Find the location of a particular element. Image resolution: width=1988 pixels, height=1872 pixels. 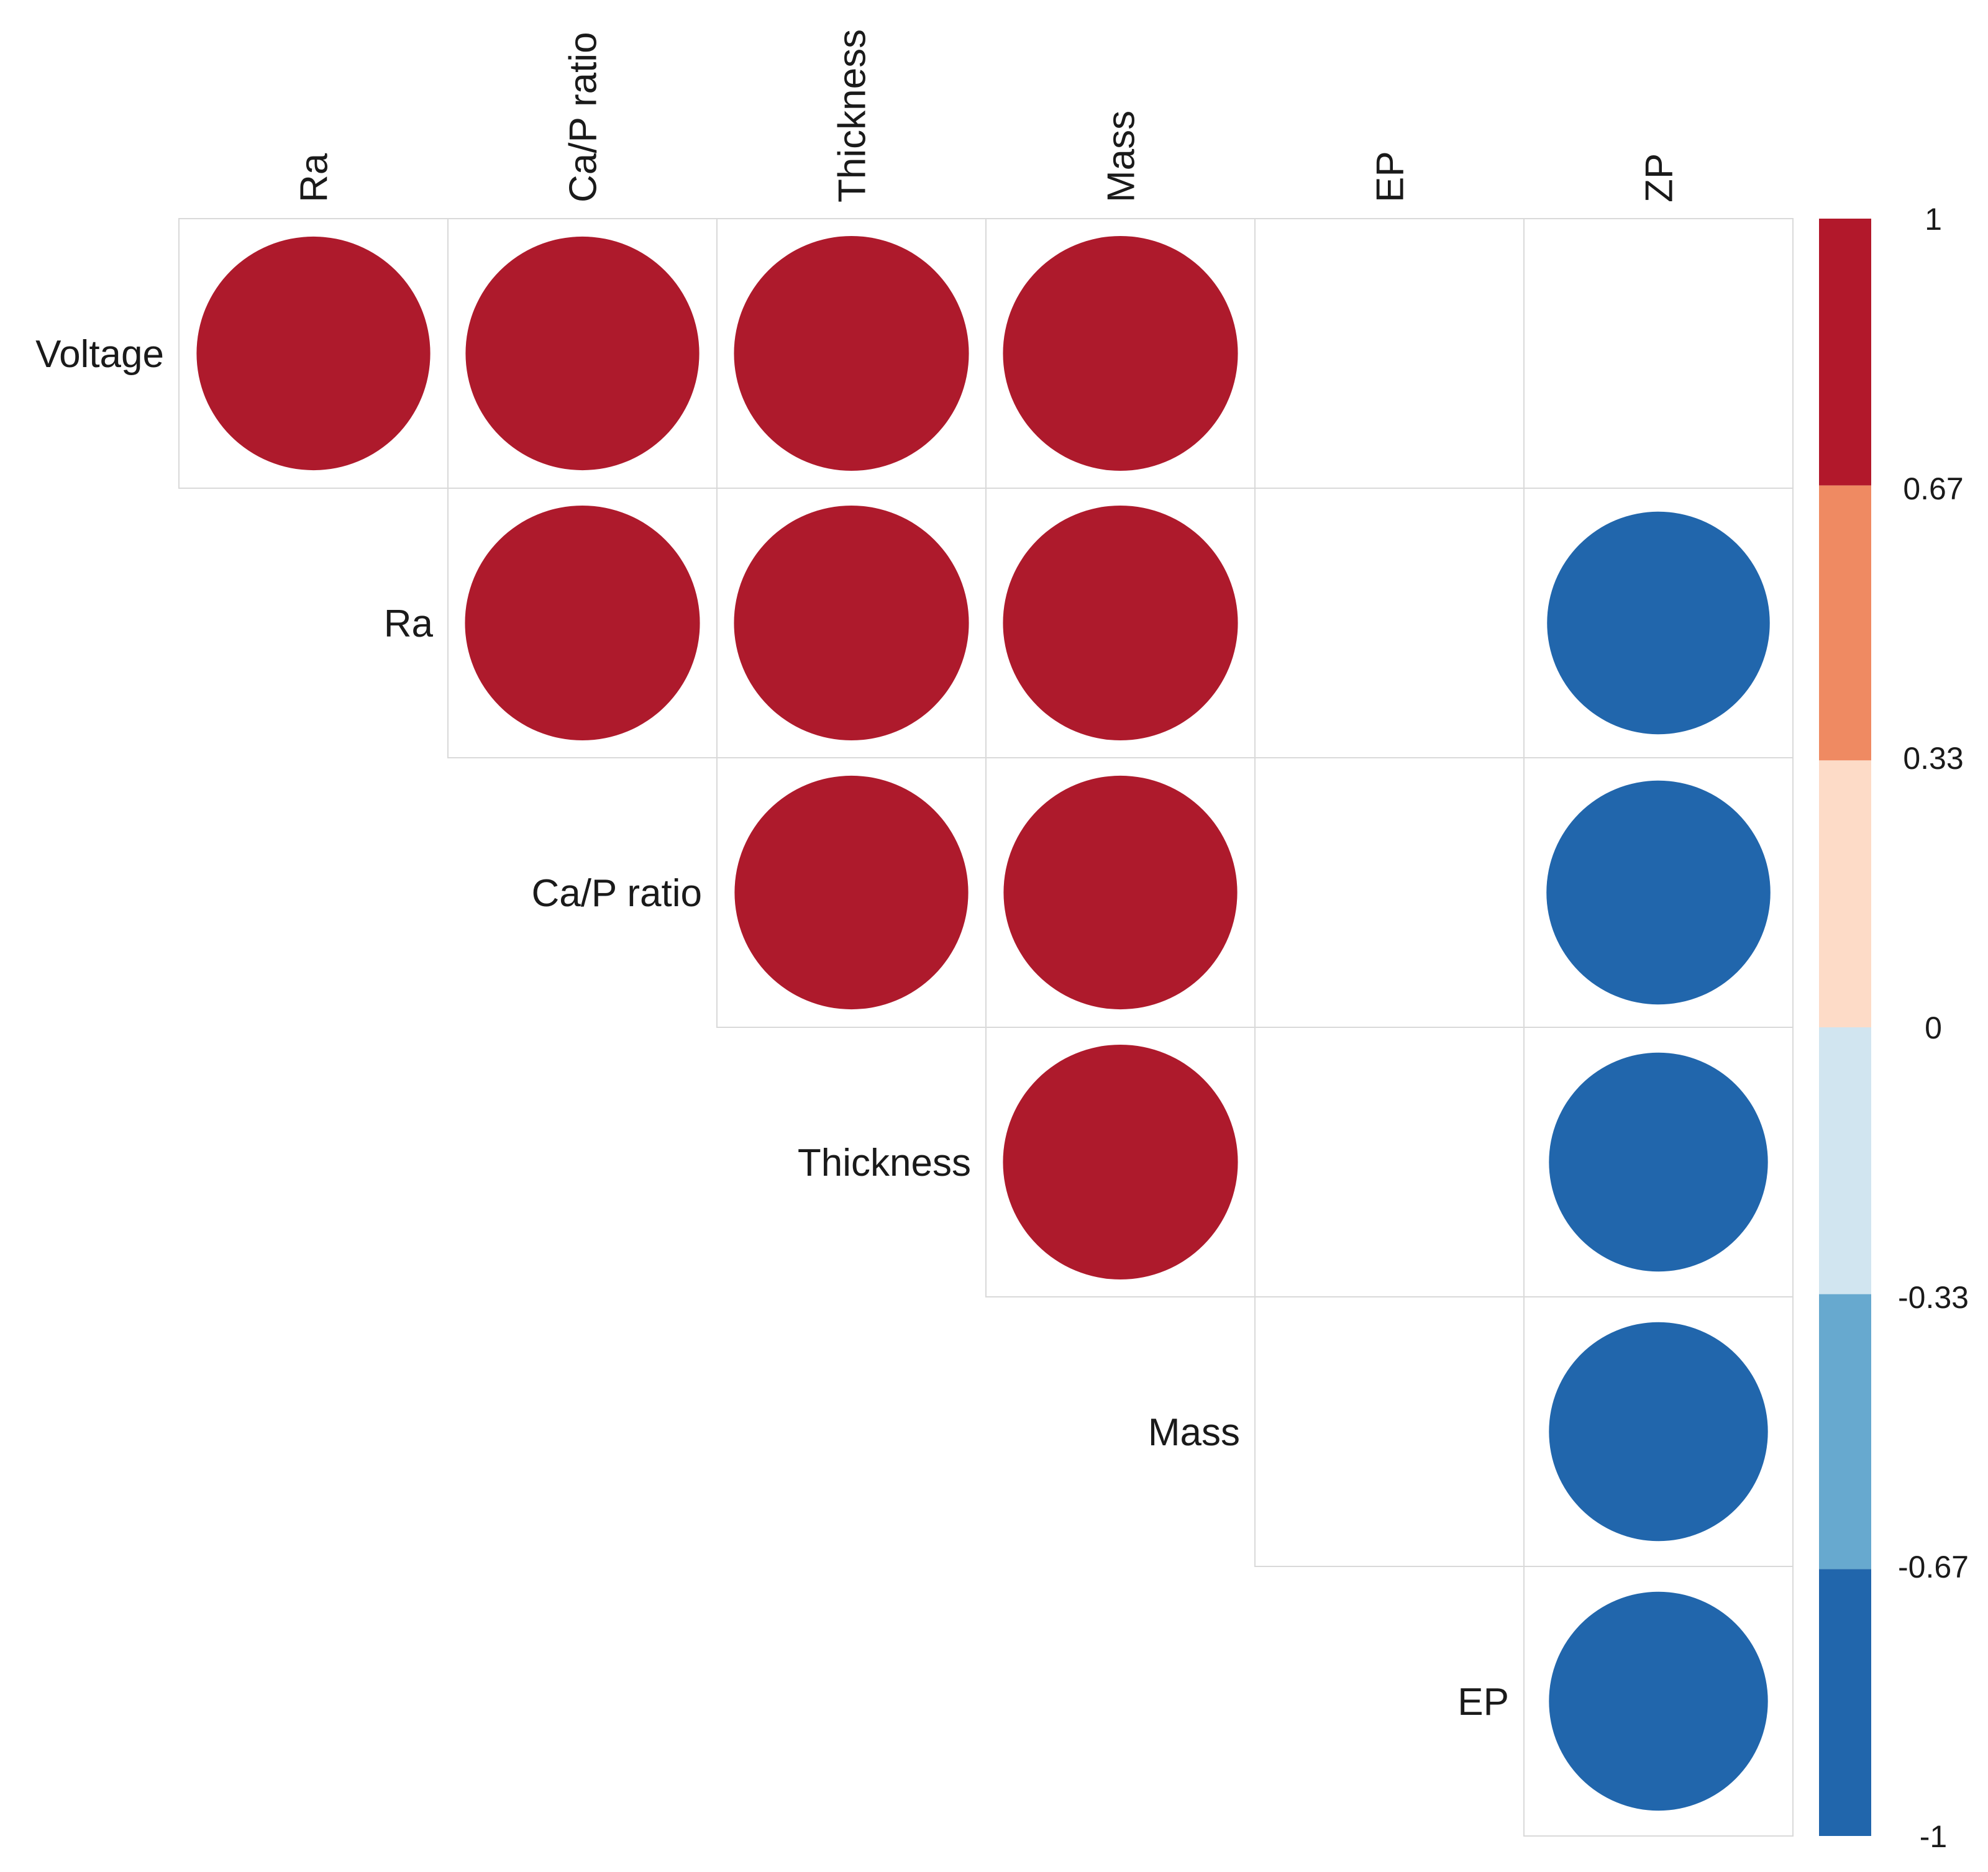

column-labels: Ra Ca/P ratio Thickness Mass EP ZP is located at coordinates (987, 115).